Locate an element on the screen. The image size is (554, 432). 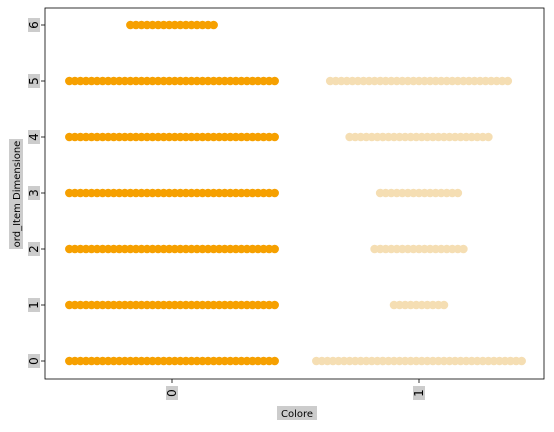
y-axis-title: ord_Item Dimensione is located at coordinates (17, 194).